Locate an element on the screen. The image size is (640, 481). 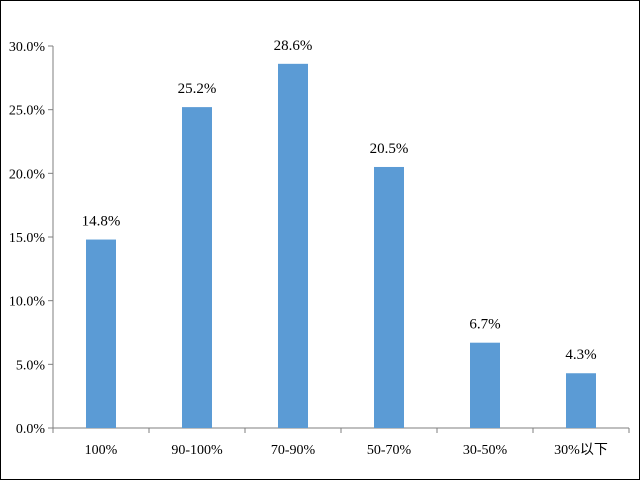
x-tick-label: 70-90% is located at coordinates (293, 450).